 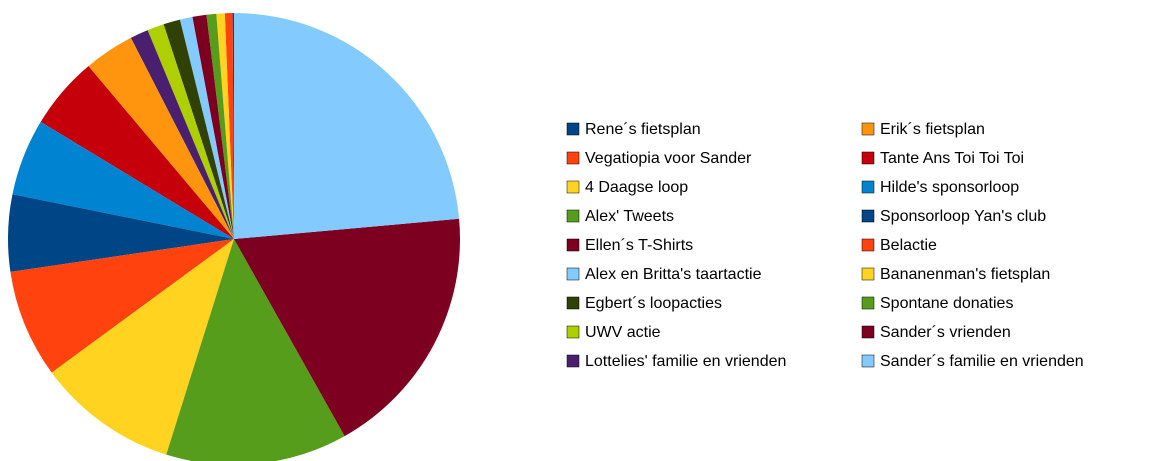 What do you see at coordinates (636, 187) in the screenshot?
I see `legend-label: 4 Daagse loop` at bounding box center [636, 187].